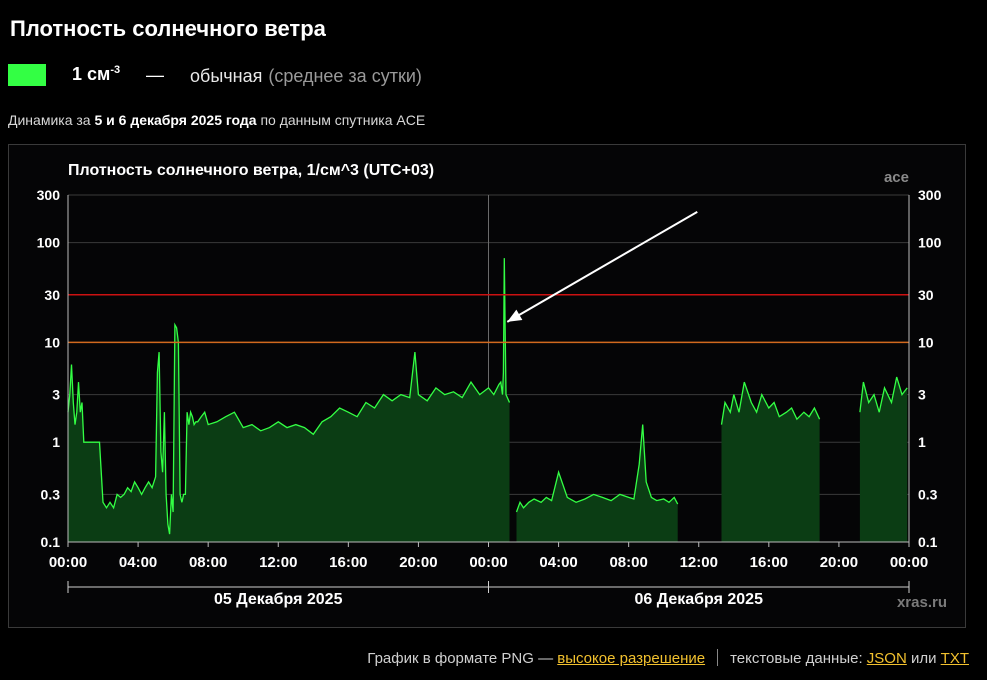 This screenshot has height=680, width=987. I want to click on legend-dash: —, so click(155, 75).